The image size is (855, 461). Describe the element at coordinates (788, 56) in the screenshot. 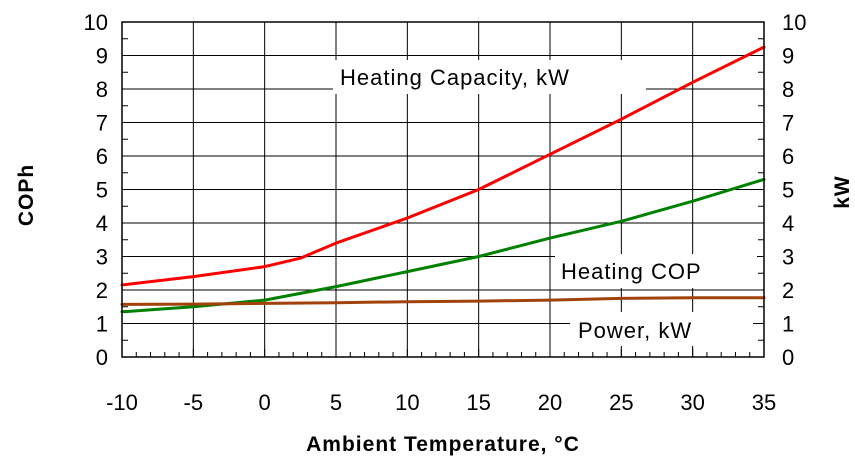

I see `right-tick-label: 9` at that location.